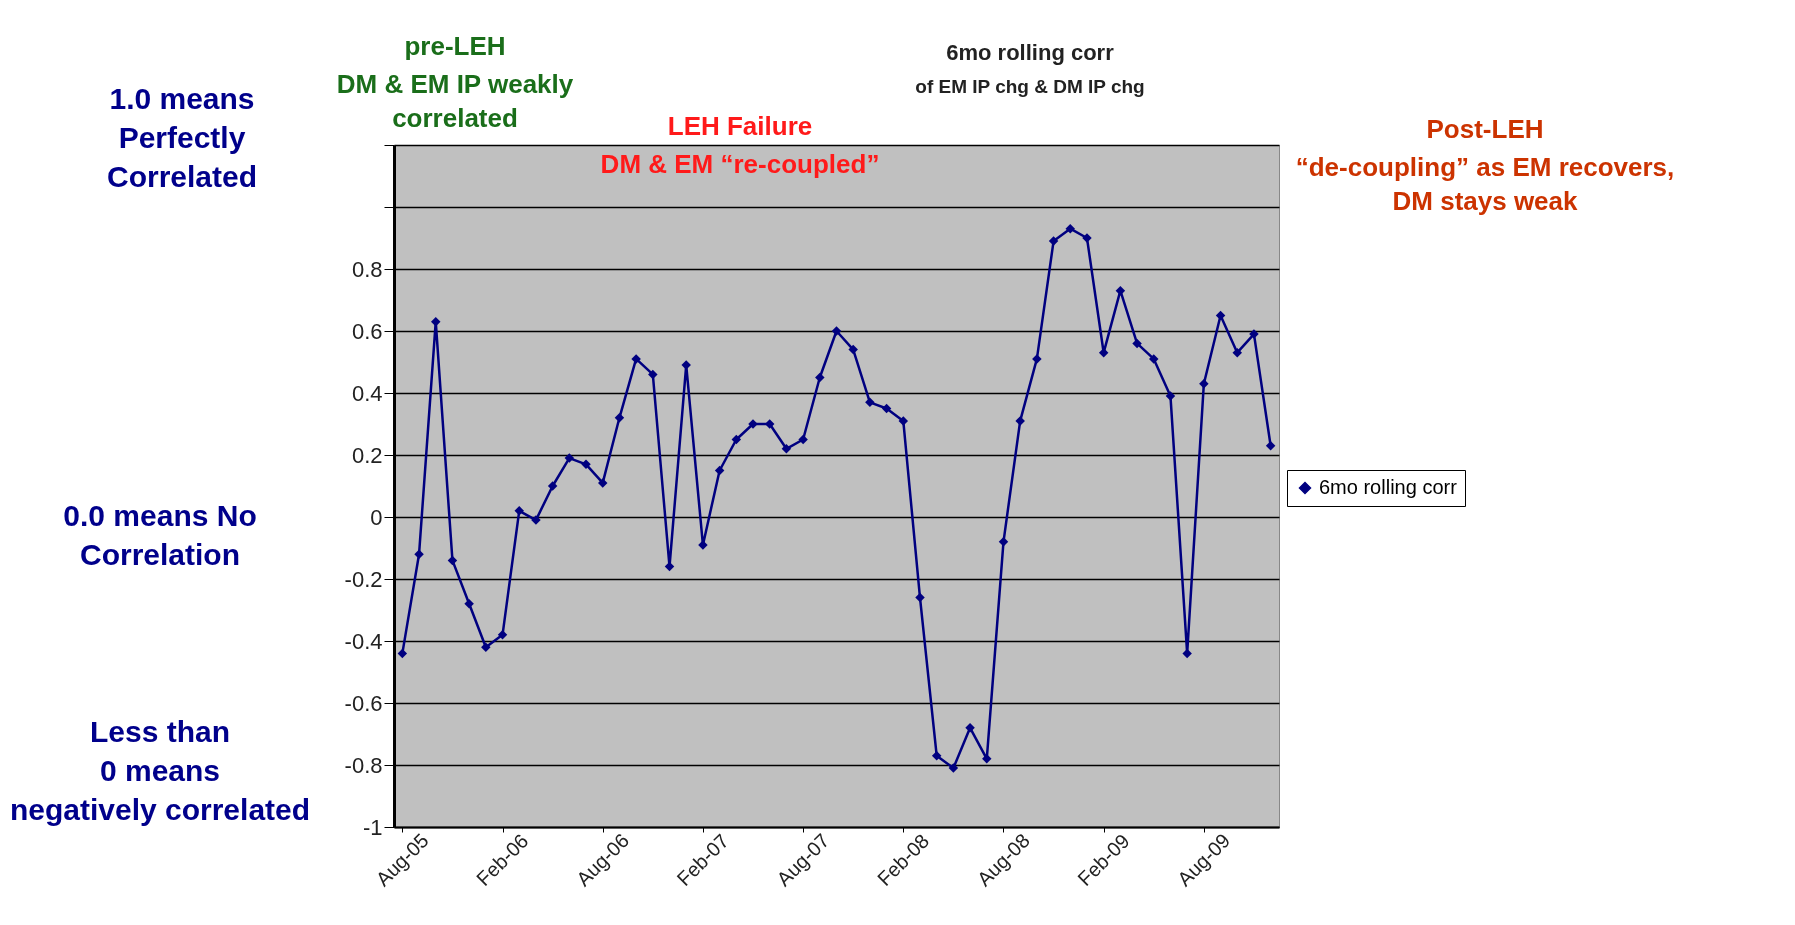  Describe the element at coordinates (740, 164) in the screenshot. I see `annotation: DM & EM “re-coupled”` at that location.